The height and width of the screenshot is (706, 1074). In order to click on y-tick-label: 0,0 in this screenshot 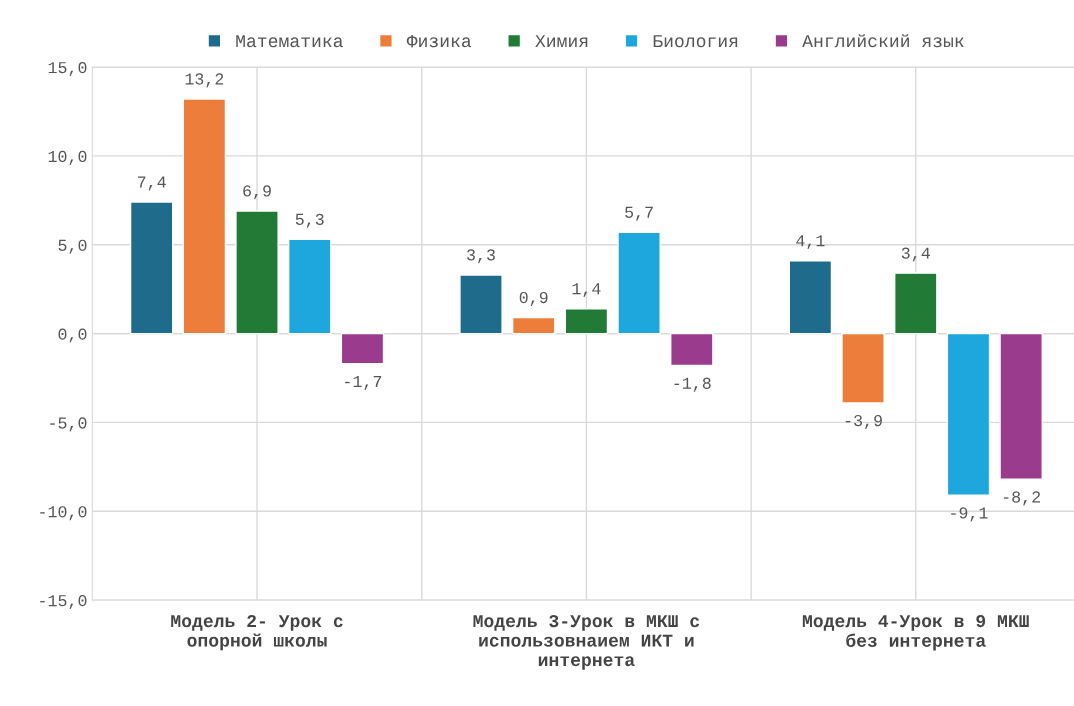, I will do `click(72, 335)`.